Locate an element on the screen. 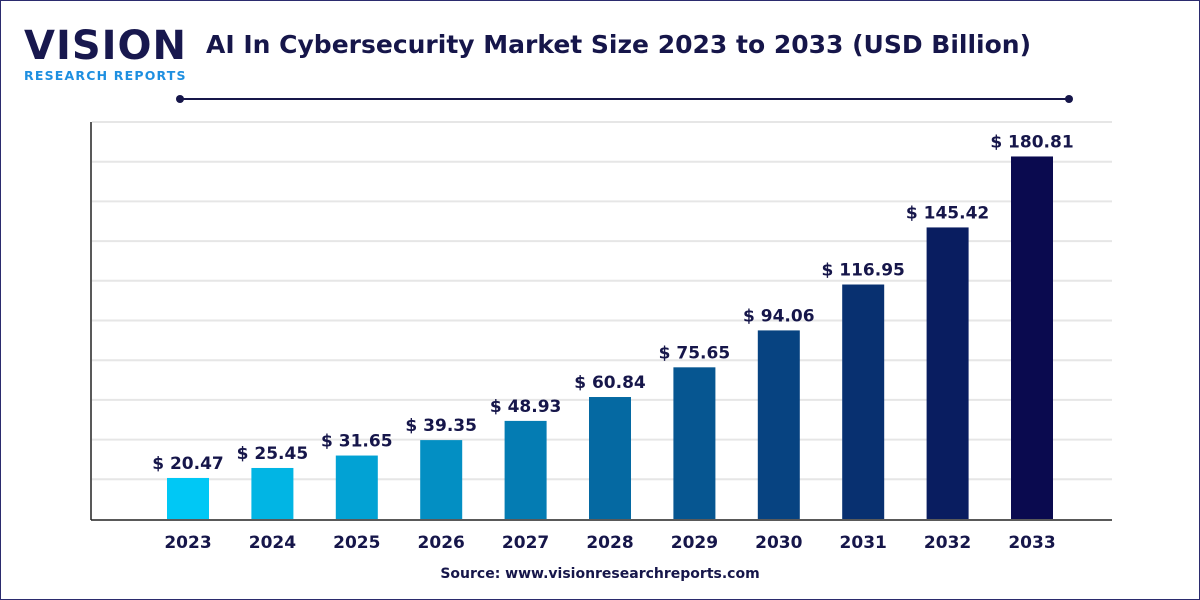 This screenshot has height=600, width=1200. bar-2023 is located at coordinates (188, 498).